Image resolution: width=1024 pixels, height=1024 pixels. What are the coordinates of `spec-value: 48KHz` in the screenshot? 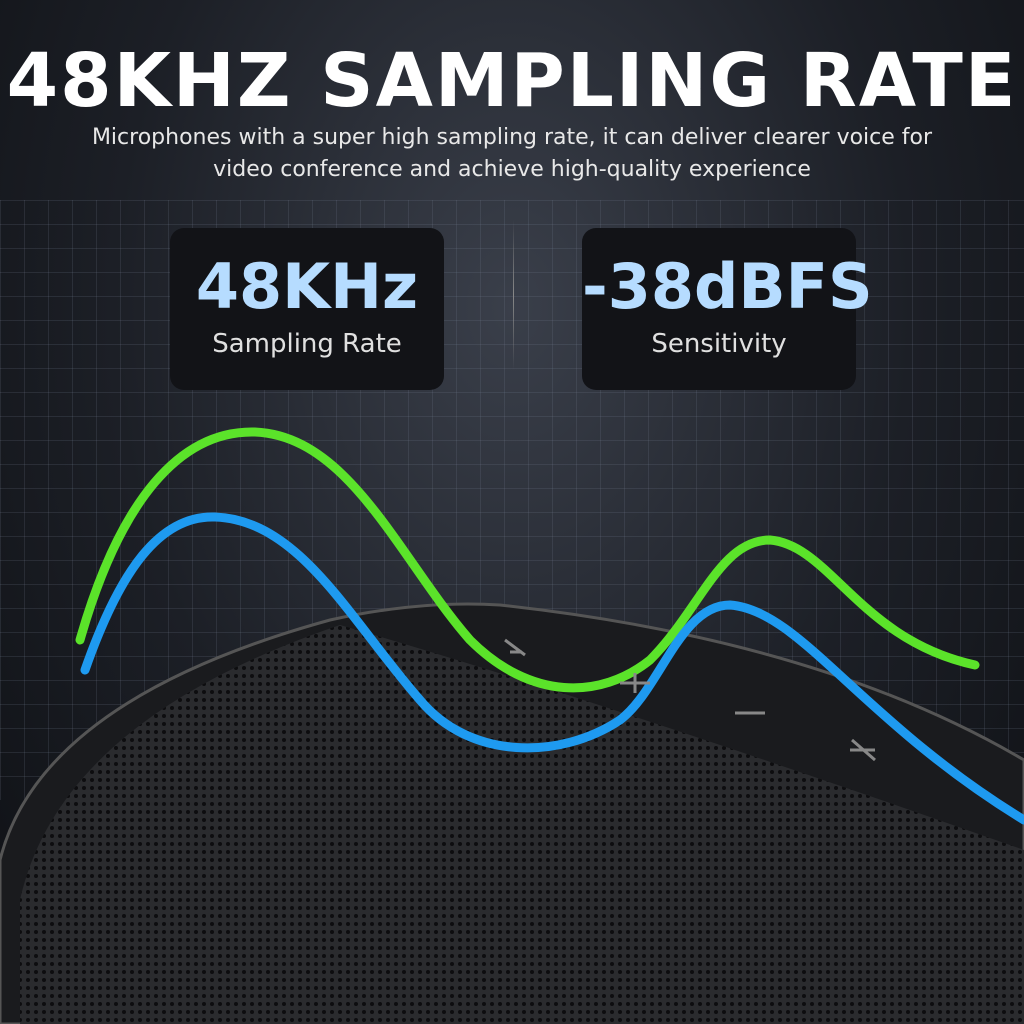 It's located at (307, 286).